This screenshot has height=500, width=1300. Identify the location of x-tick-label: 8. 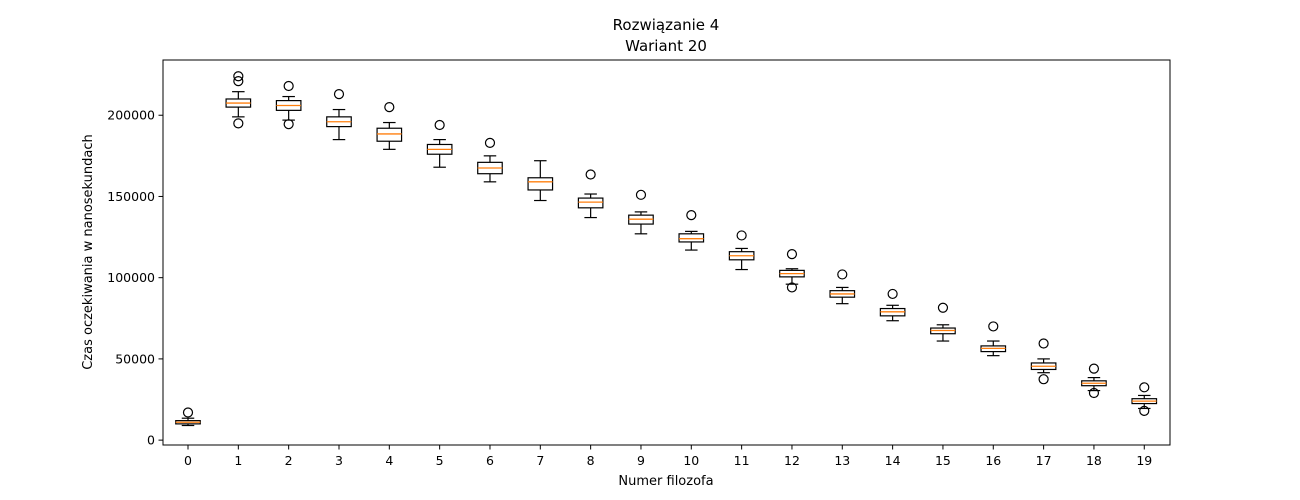
(591, 460).